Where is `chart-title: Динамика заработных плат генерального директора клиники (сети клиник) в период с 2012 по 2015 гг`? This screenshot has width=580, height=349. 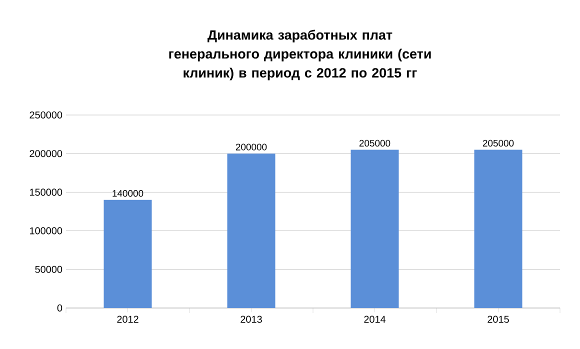
chart-title: Динамика заработных плат генерального директора клиники (сети клиник) в период с 2012 по 2015 гг is located at coordinates (300, 55).